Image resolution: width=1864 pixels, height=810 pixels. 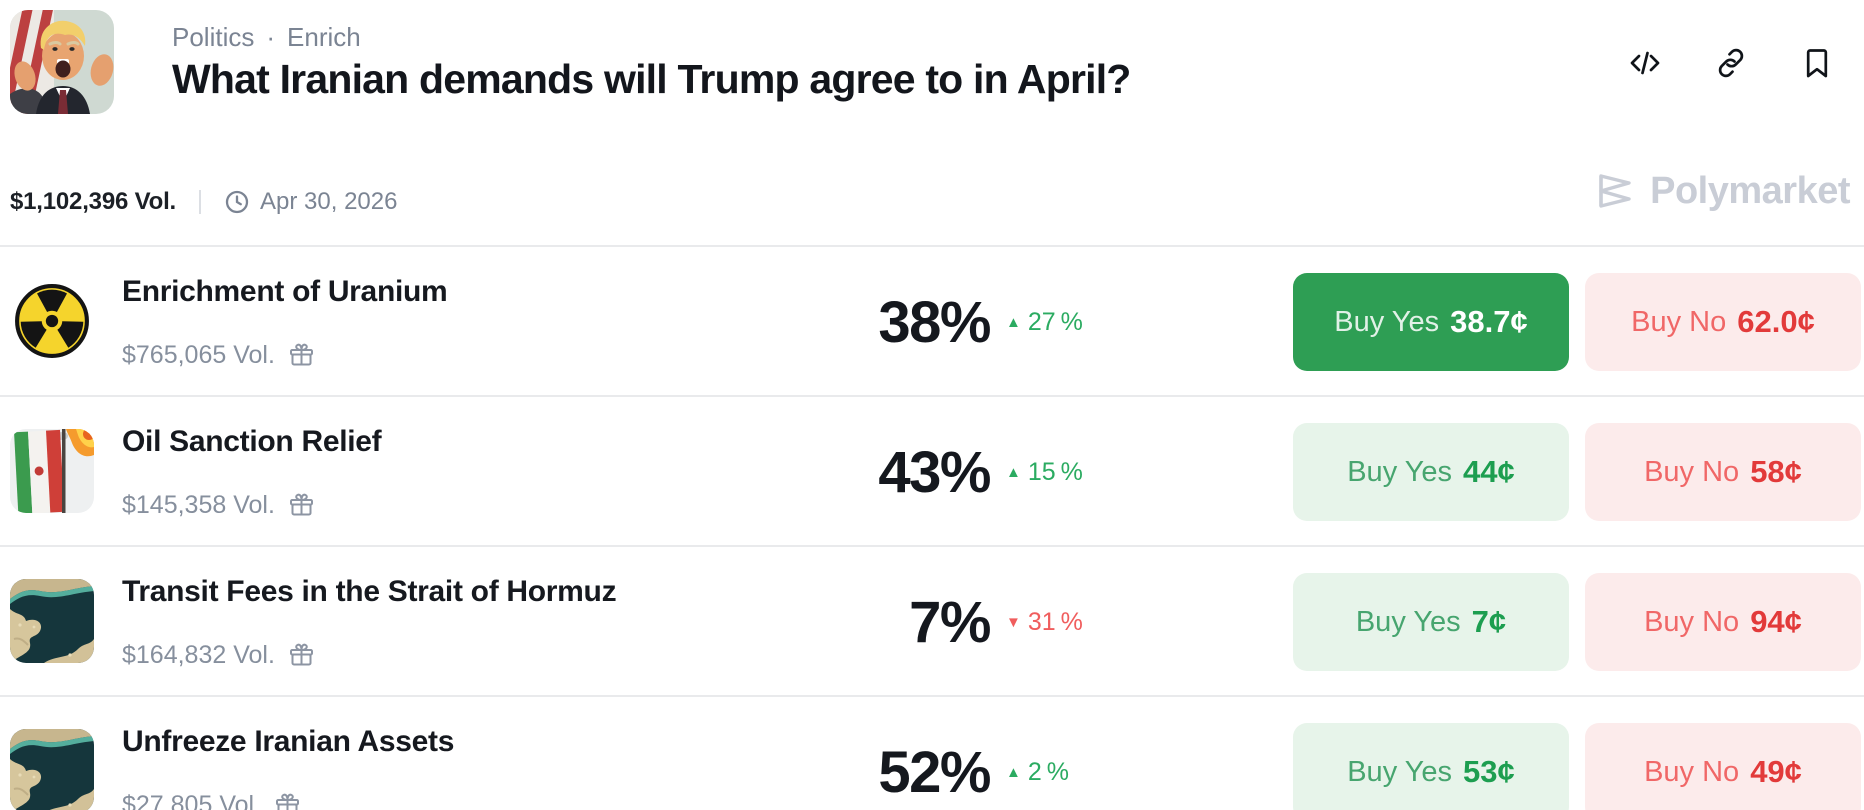 I want to click on market-volume-label: $164,832 Vol., so click(x=198, y=655).